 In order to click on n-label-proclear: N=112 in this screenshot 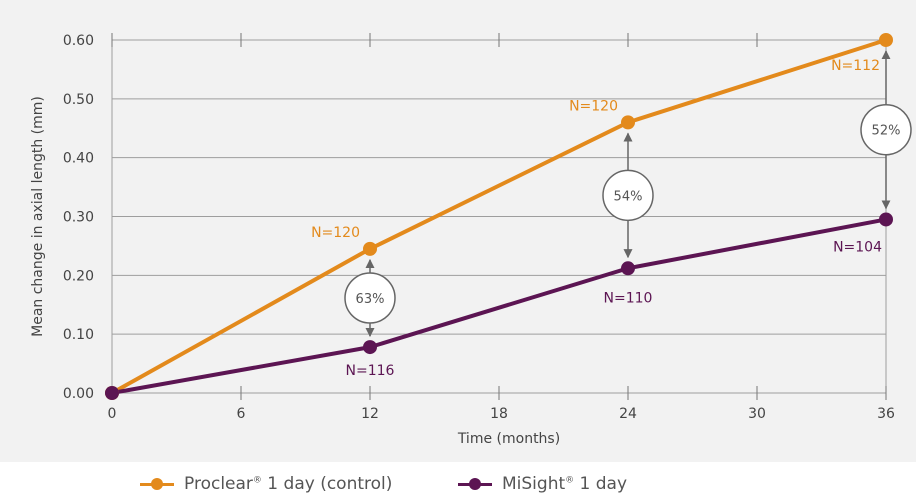, I will do `click(855, 66)`.